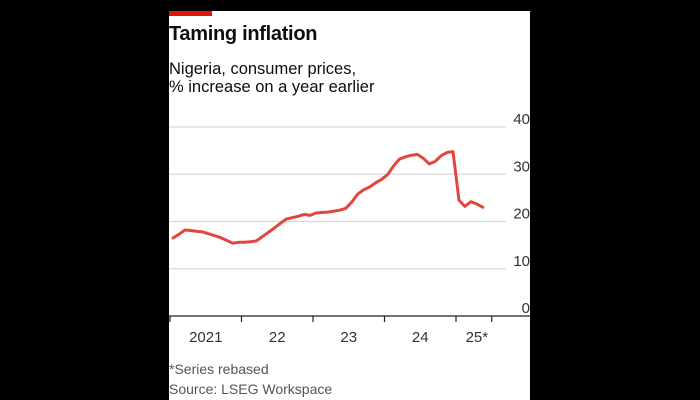 The width and height of the screenshot is (700, 400). Describe the element at coordinates (328, 197) in the screenshot. I see `series-line-inflation` at that location.